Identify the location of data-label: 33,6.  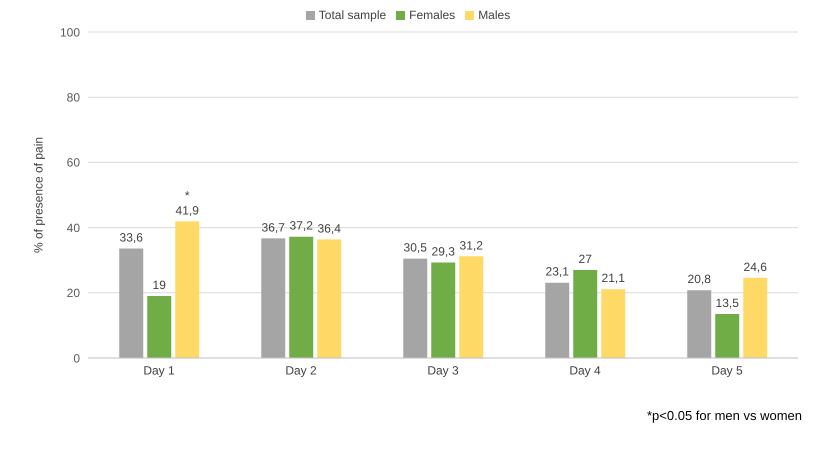
(132, 237).